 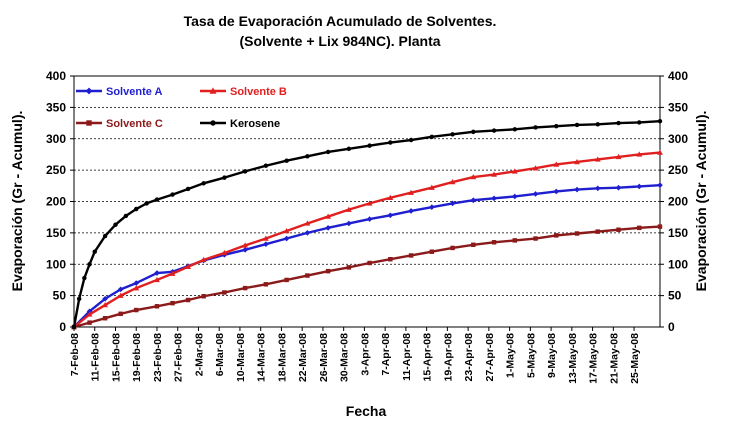 I want to click on legend-item-solvente-b: Solvente B, so click(x=243, y=92).